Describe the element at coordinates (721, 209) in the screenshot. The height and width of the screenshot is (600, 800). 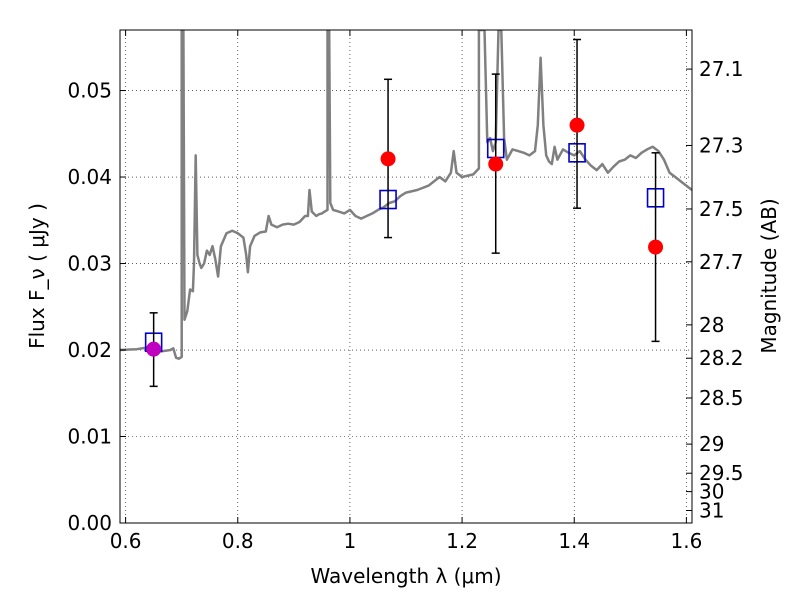
I see `mag-tick-label: 27.5` at that location.